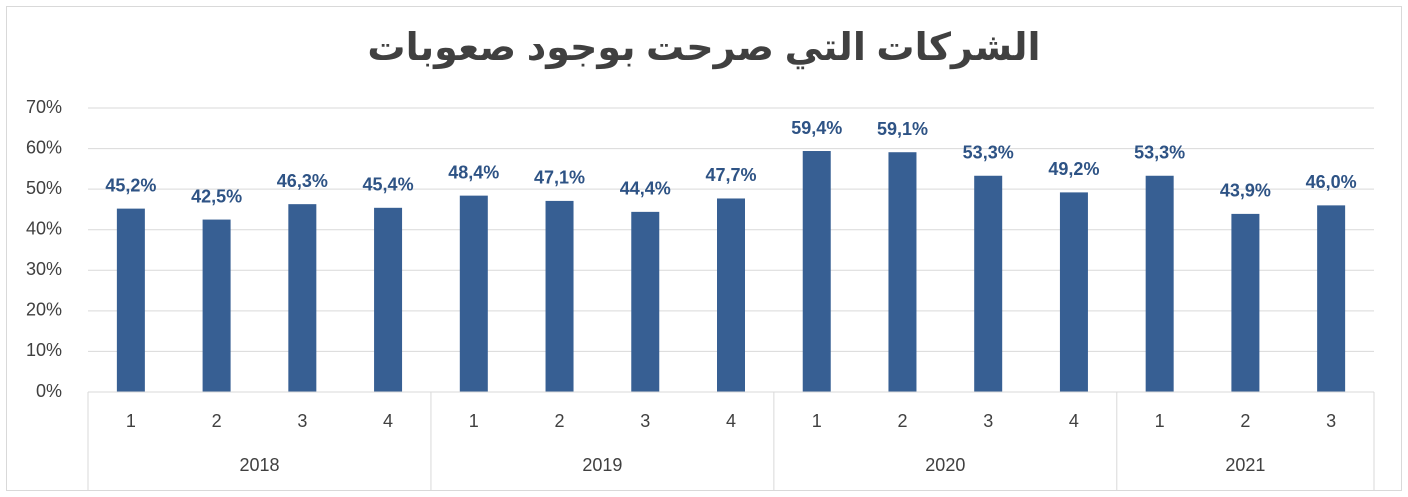 This screenshot has height=497, width=1408. What do you see at coordinates (645, 189) in the screenshot?
I see `value-label: 44,4%` at bounding box center [645, 189].